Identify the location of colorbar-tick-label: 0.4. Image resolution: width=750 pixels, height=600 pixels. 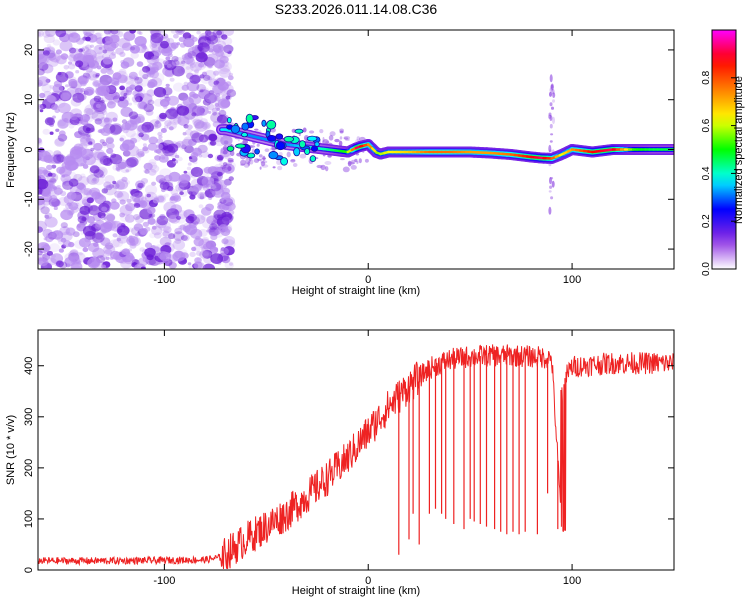
(706, 173).